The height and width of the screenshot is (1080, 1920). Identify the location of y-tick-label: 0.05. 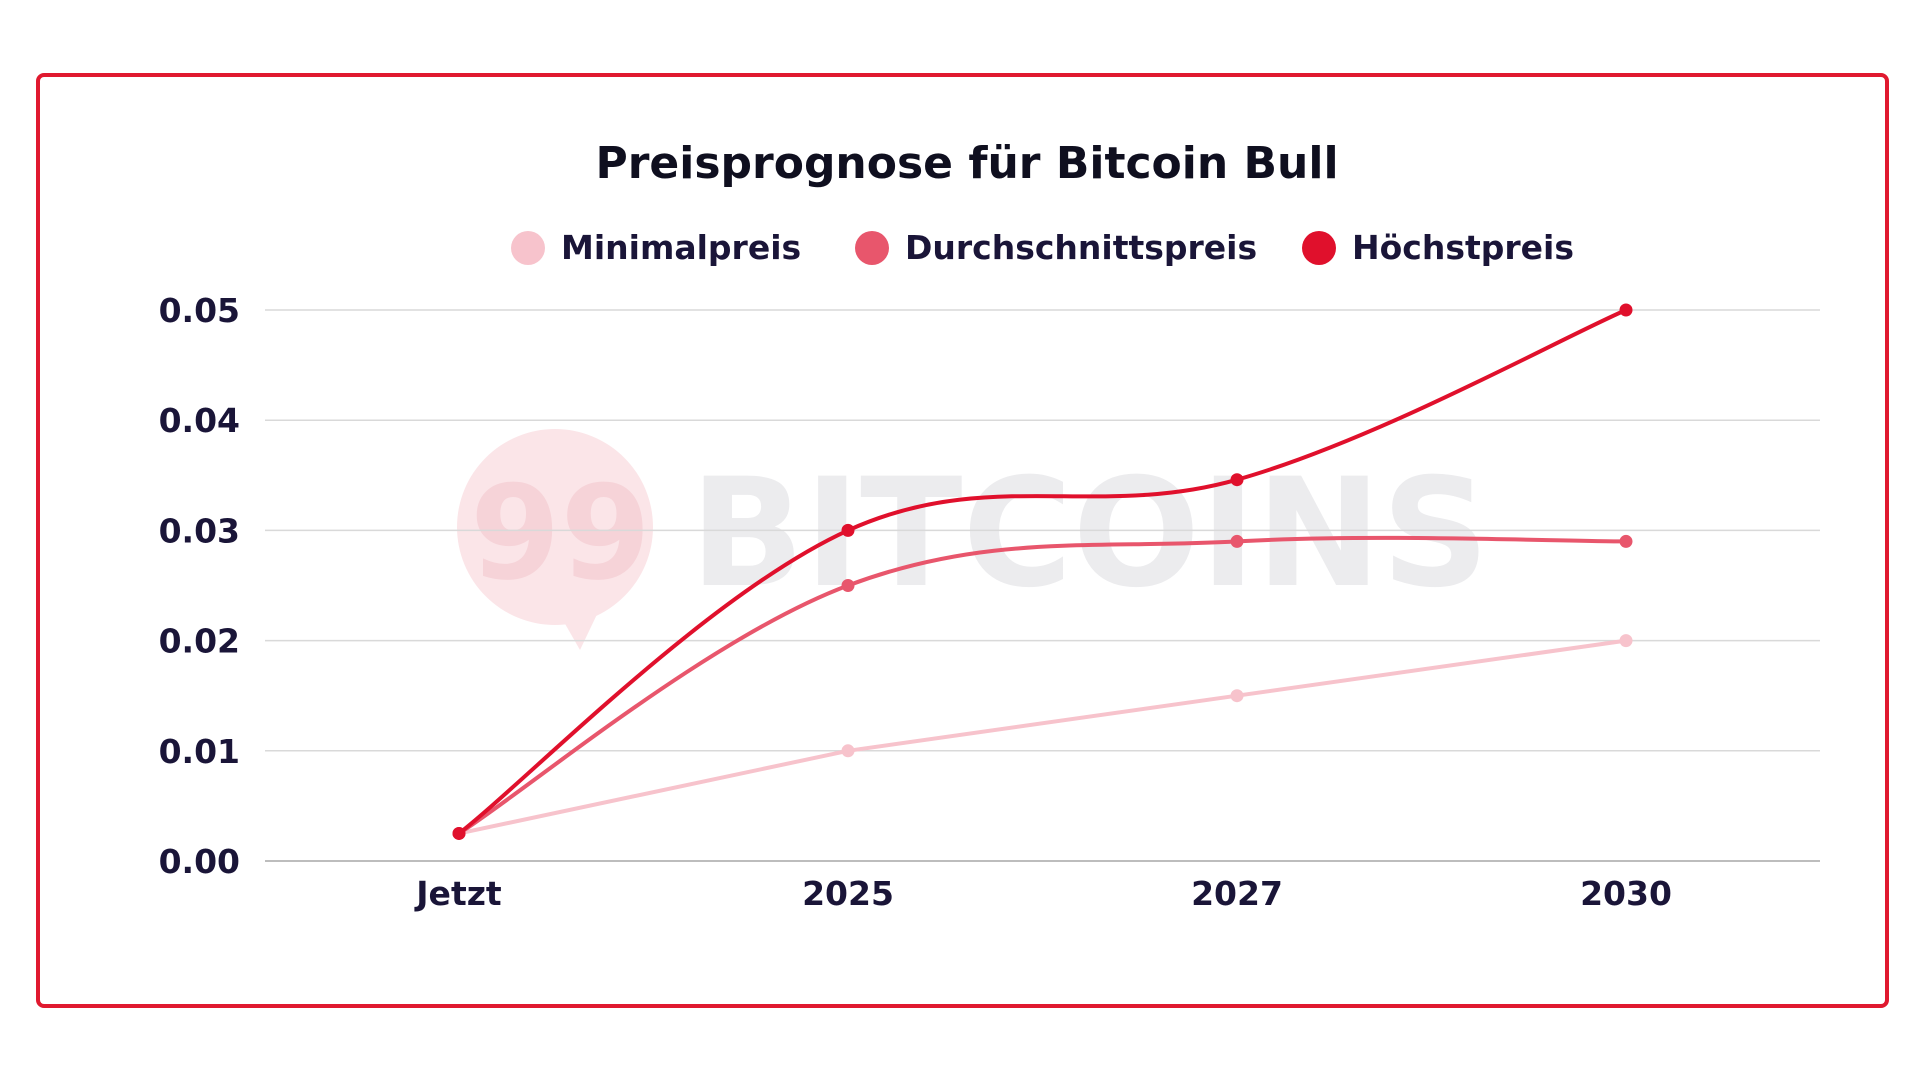
(199, 310).